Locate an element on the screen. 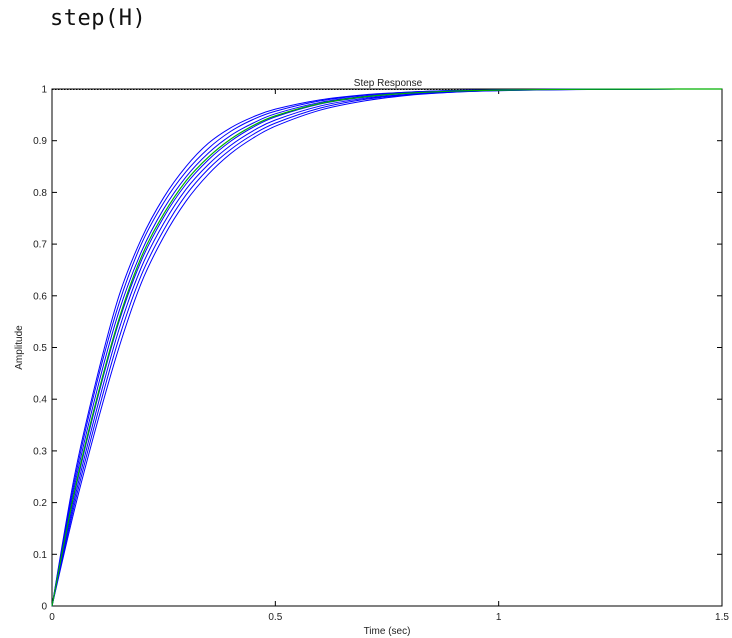  y-tick-label: 0.8 is located at coordinates (40, 193).